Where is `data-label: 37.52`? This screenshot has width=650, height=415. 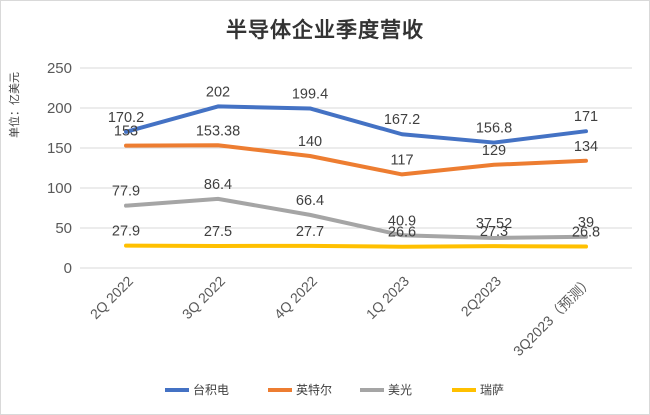
data-label: 37.52 is located at coordinates (494, 224).